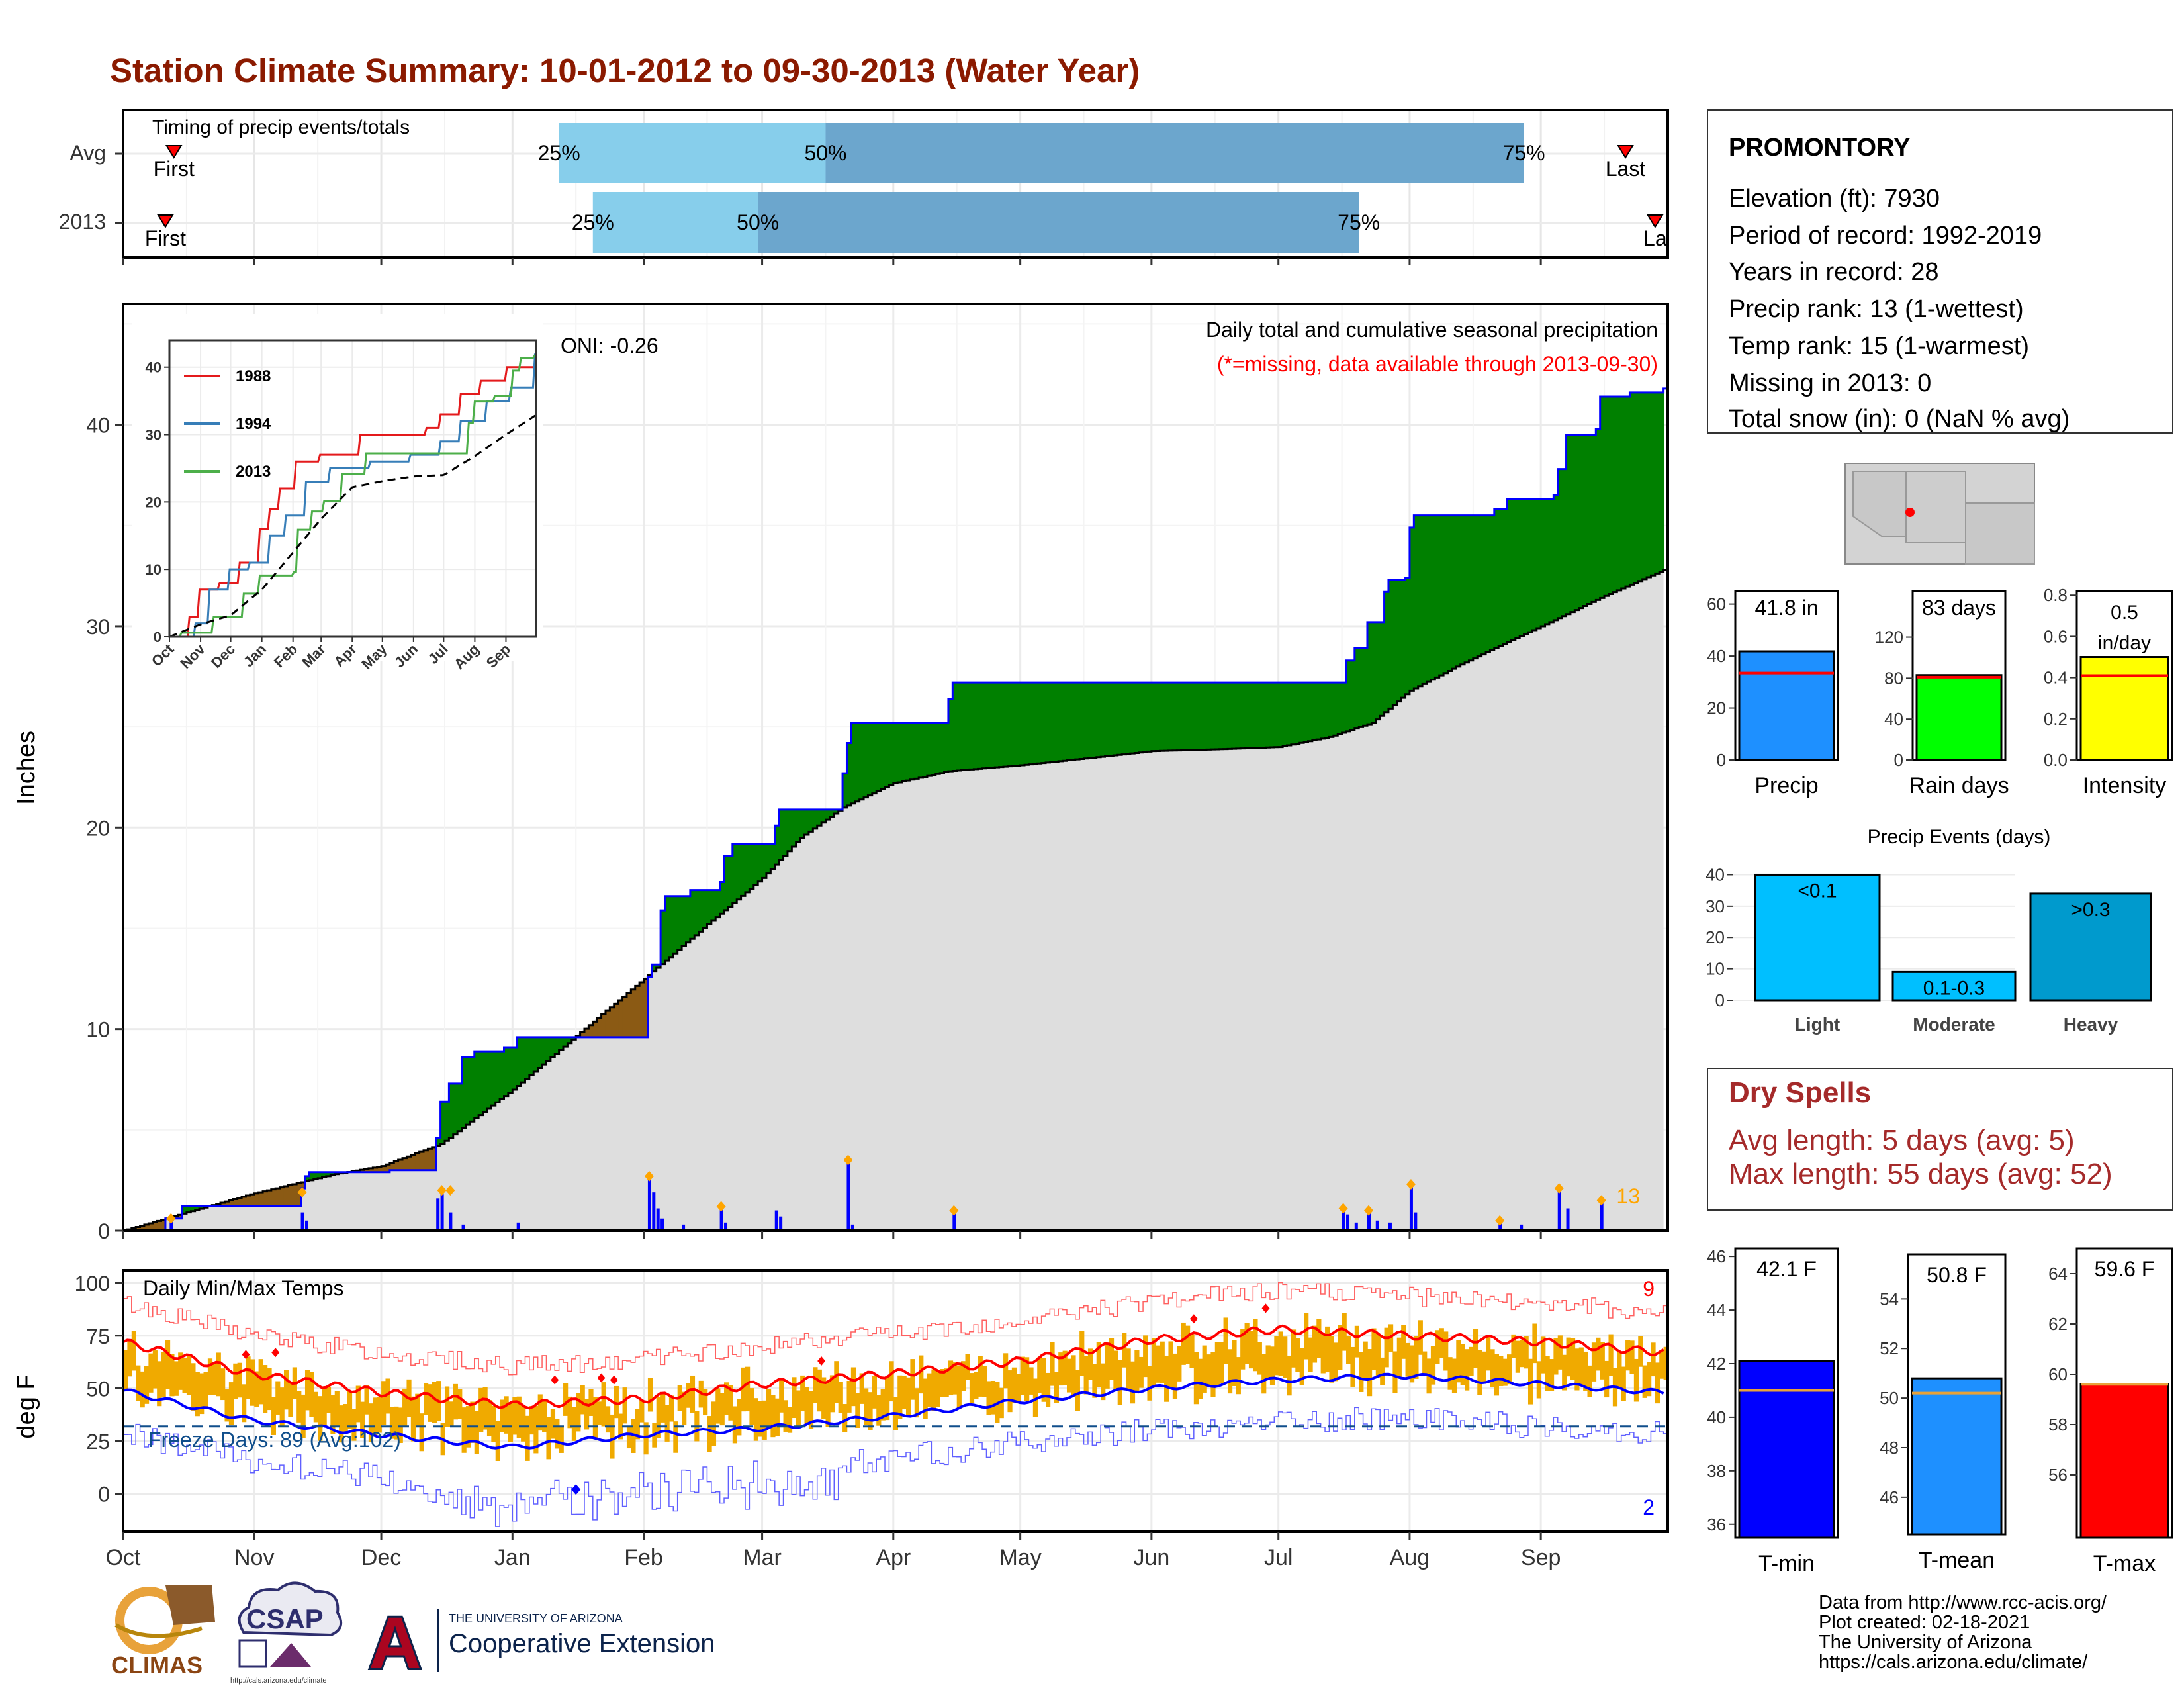 This screenshot has width=2184, height=1688. What do you see at coordinates (2056, 595) in the screenshot?
I see `summary-ytick-label: 0.8` at bounding box center [2056, 595].